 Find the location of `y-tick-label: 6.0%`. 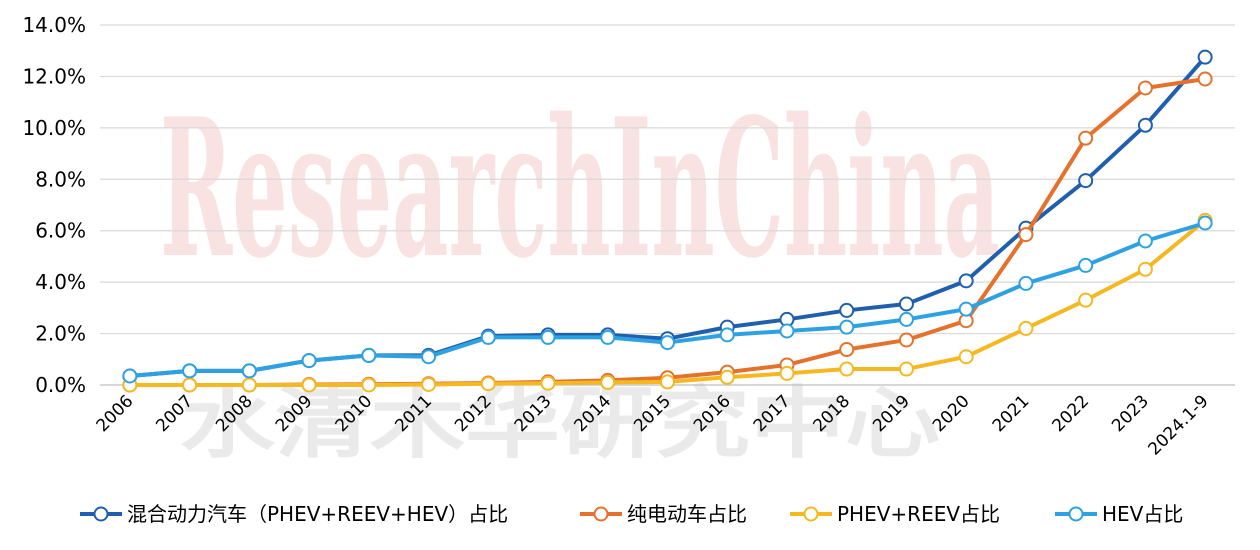

y-tick-label: 6.0% is located at coordinates (60, 231).